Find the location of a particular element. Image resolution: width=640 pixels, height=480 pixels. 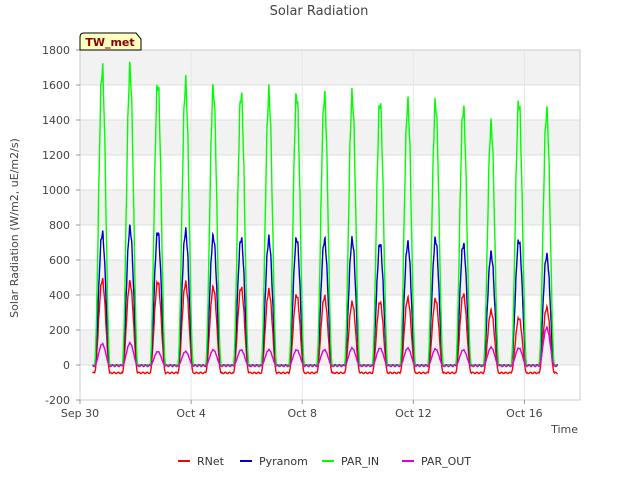

legend-label: Pyranom is located at coordinates (283, 461).